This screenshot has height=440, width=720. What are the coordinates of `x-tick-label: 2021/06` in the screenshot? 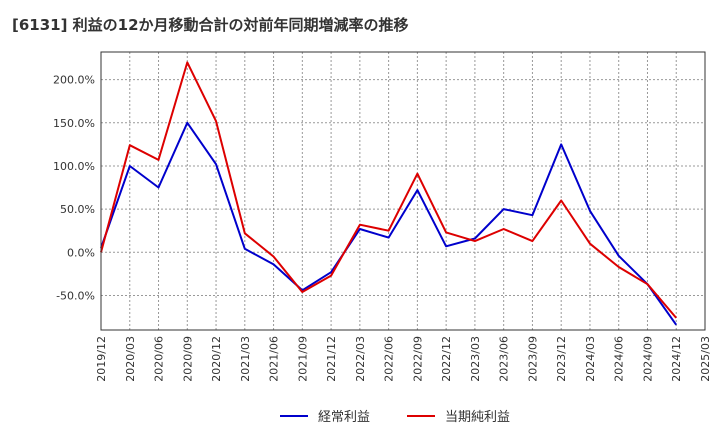 It's located at (274, 359).